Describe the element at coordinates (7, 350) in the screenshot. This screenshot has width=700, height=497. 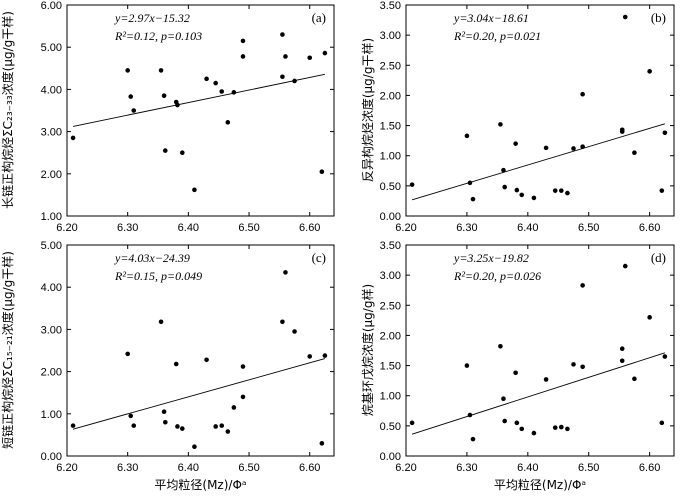
I see `y-axis-title: 短链正构烷烃ΣC₁₅₋₂₁浓度(μg/g干样)` at that location.